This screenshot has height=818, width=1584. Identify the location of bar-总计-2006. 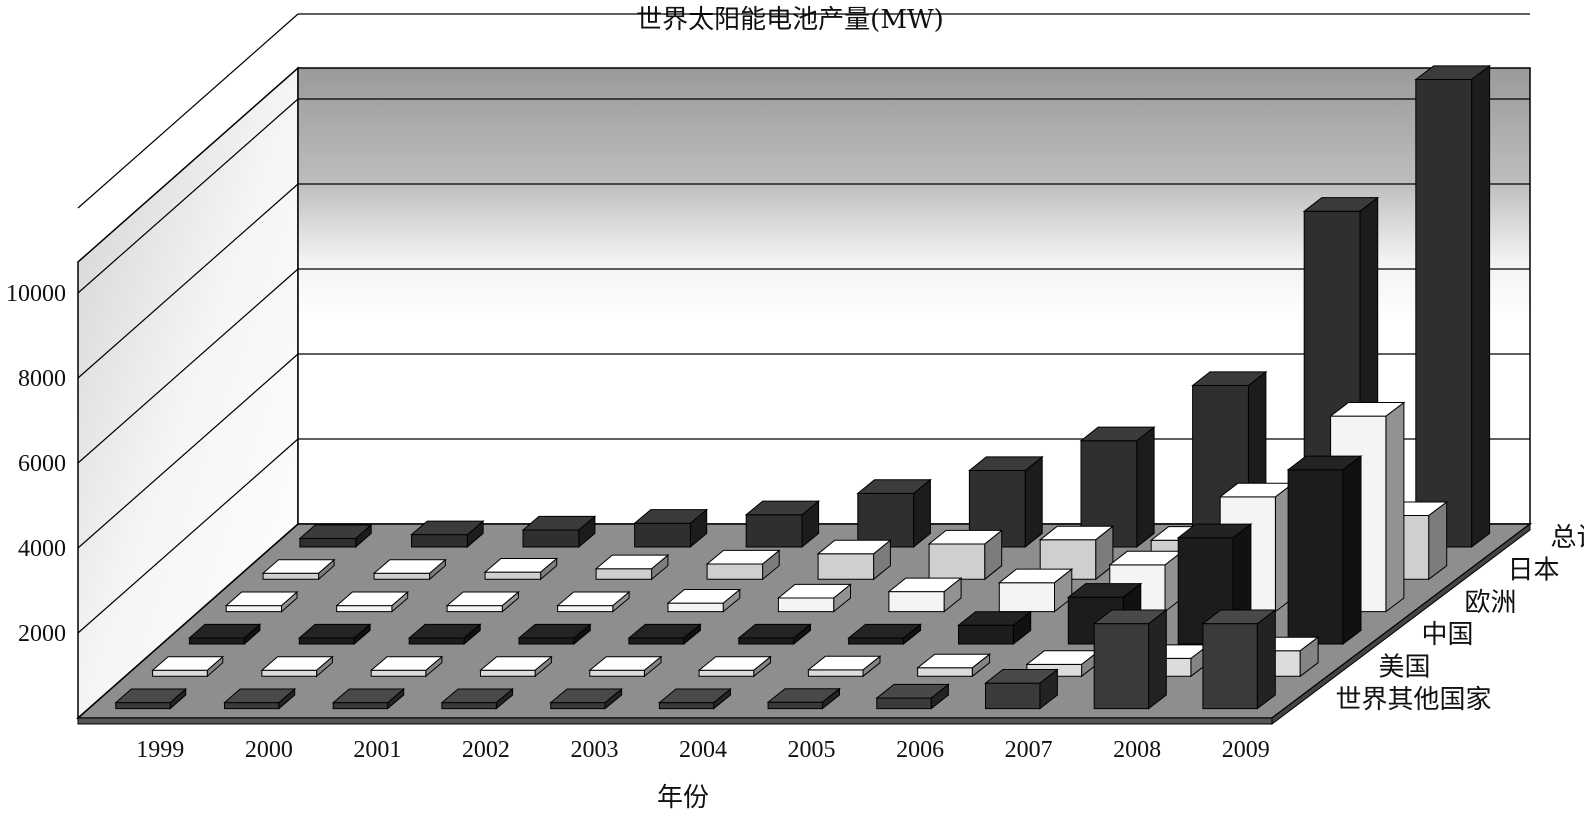
(1117, 487).